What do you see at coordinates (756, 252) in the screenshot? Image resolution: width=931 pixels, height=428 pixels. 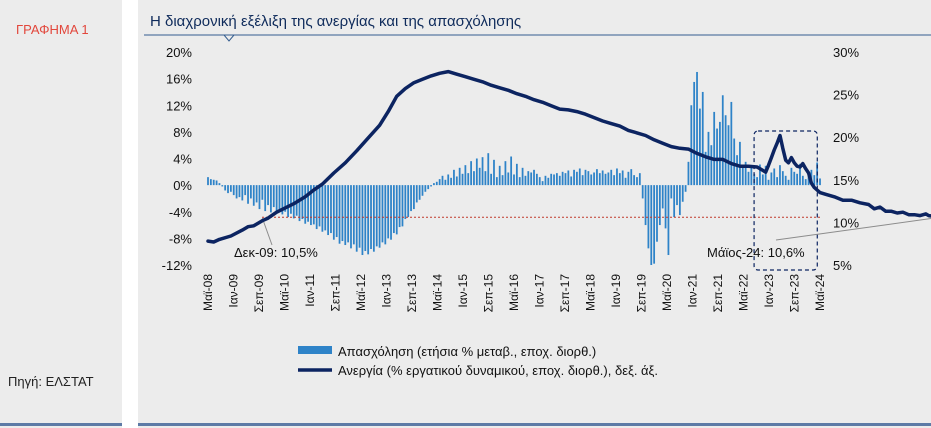 I see `annotation-may24: Μάϊος-24: 10,6%` at bounding box center [756, 252].